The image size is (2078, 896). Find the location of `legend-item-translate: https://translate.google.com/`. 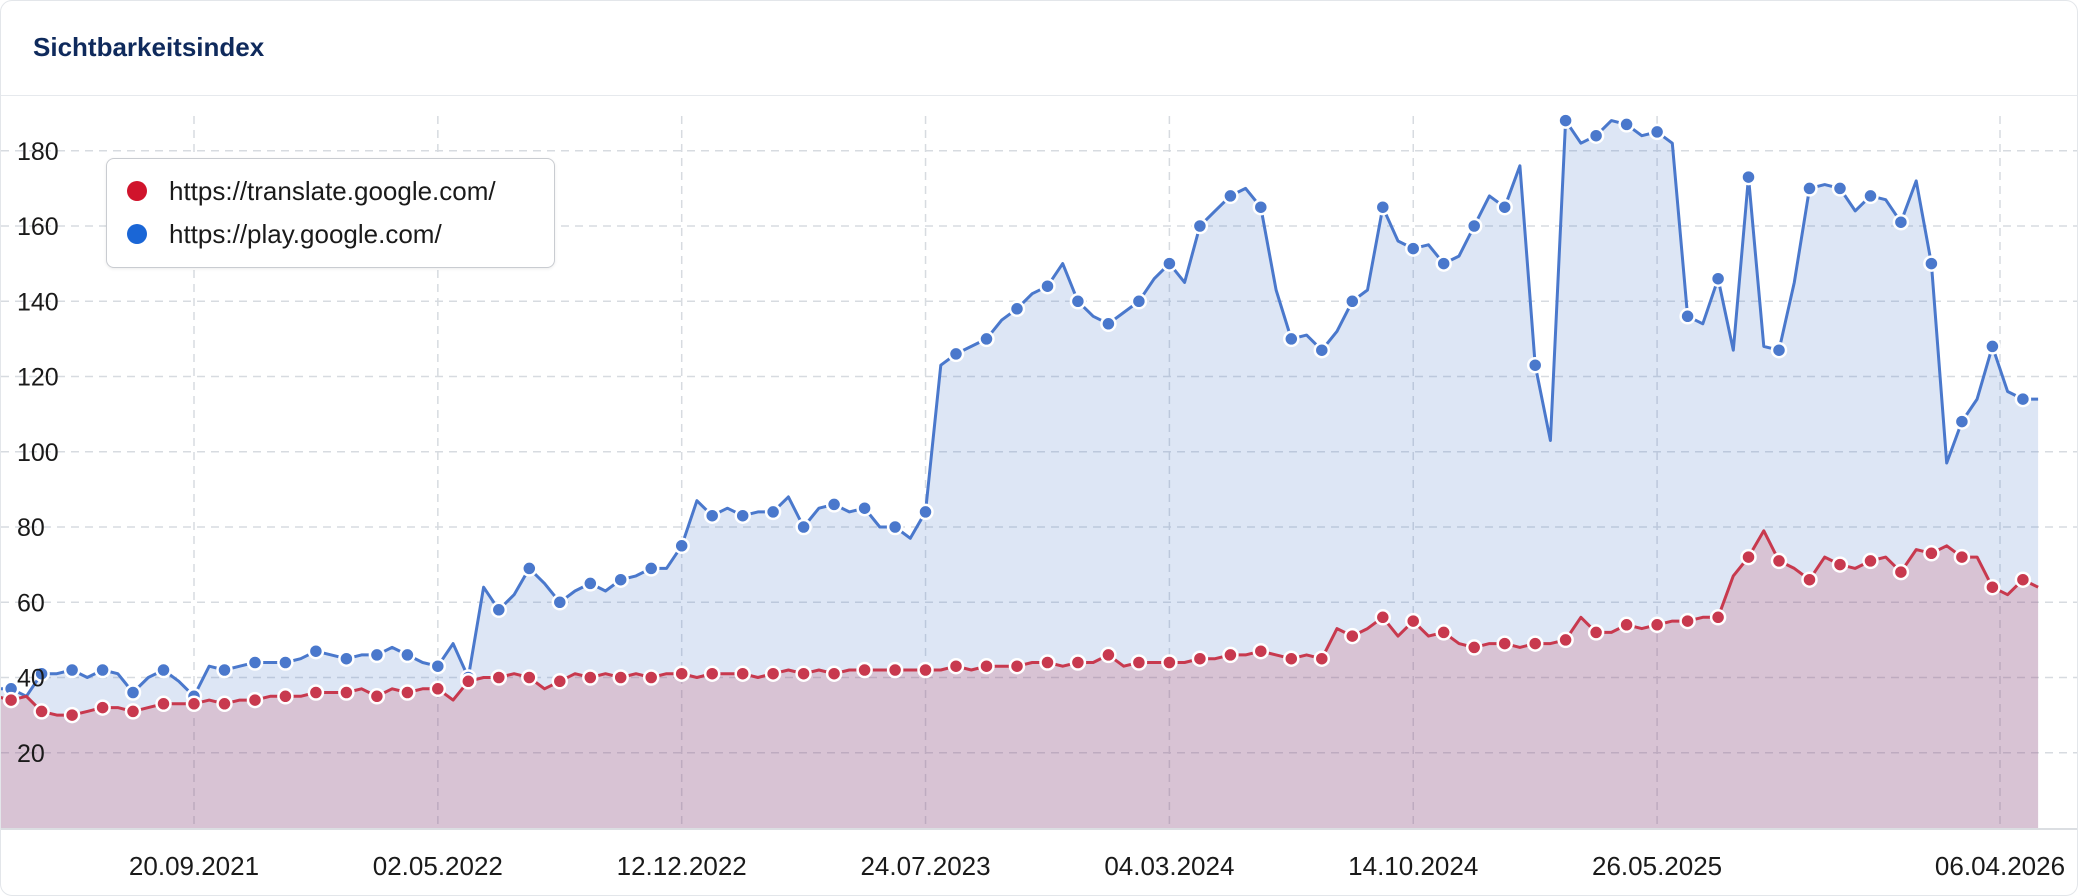

legend-item-translate: https://translate.google.com/ is located at coordinates (311, 191).